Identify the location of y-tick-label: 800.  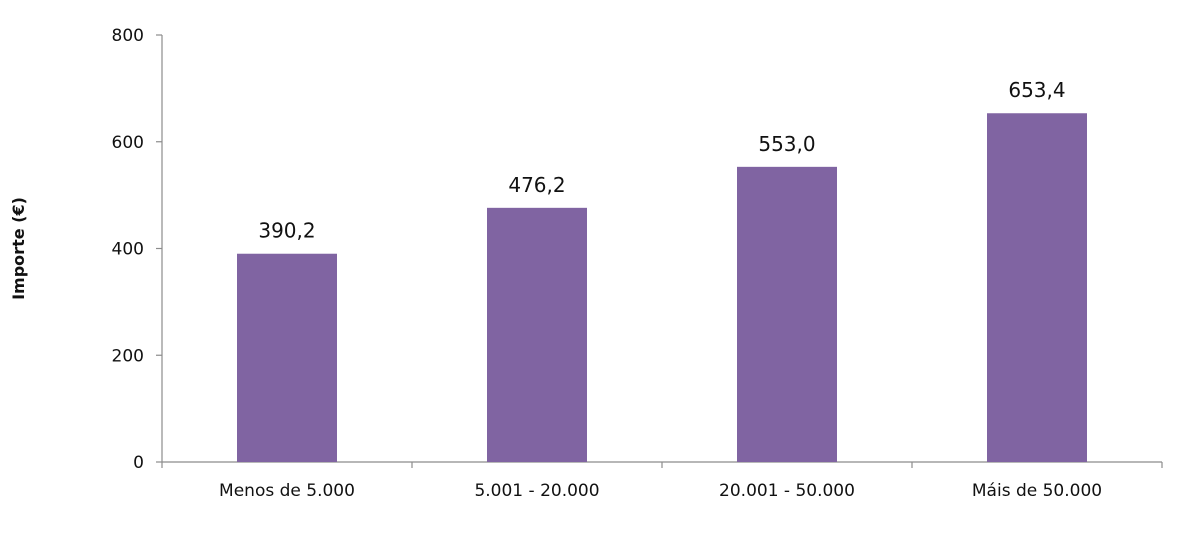
(128, 36).